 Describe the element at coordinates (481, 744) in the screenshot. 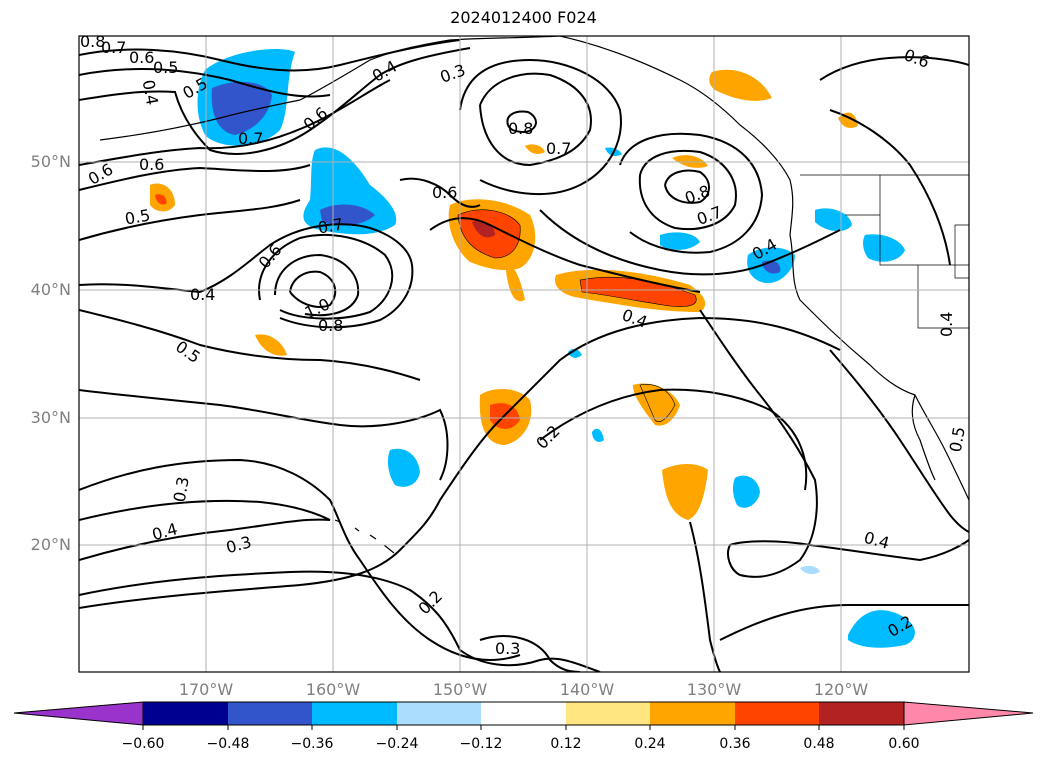

I see `colorbar-tick-label: −0.12` at that location.